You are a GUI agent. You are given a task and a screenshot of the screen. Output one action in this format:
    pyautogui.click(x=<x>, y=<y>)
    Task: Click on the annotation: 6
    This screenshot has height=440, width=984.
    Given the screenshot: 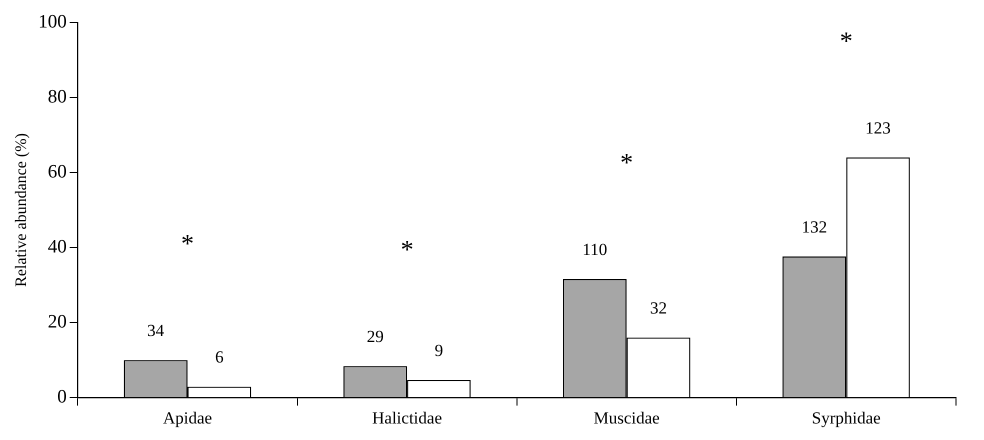 What is the action you would take?
    pyautogui.click(x=219, y=357)
    